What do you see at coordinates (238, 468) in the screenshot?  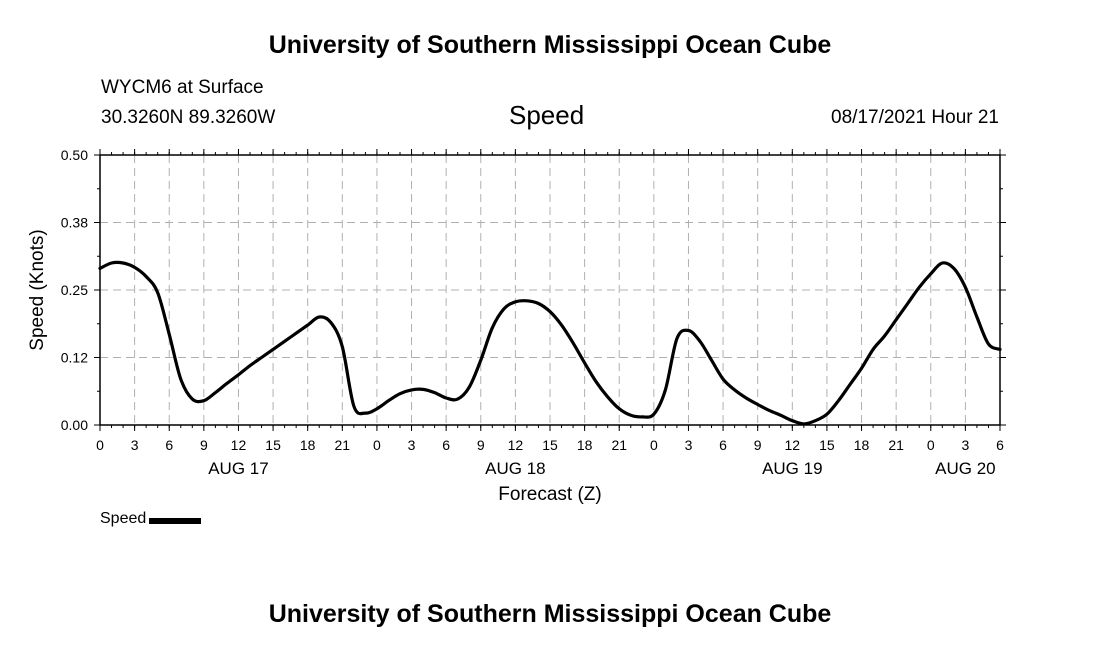 I see `day-label: AUG 17` at bounding box center [238, 468].